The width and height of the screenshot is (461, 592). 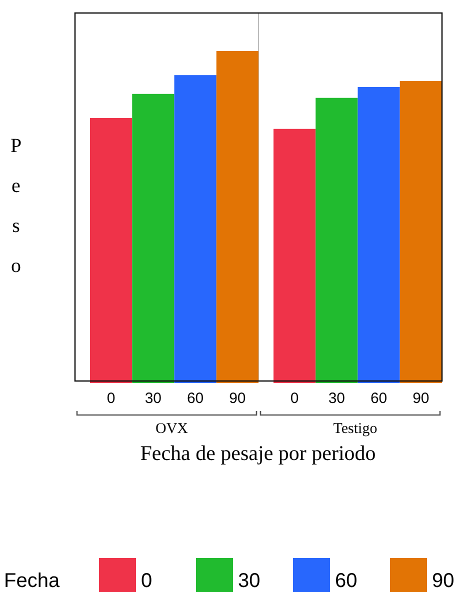 What do you see at coordinates (16, 206) in the screenshot?
I see `y-axis-title: Peso` at bounding box center [16, 206].